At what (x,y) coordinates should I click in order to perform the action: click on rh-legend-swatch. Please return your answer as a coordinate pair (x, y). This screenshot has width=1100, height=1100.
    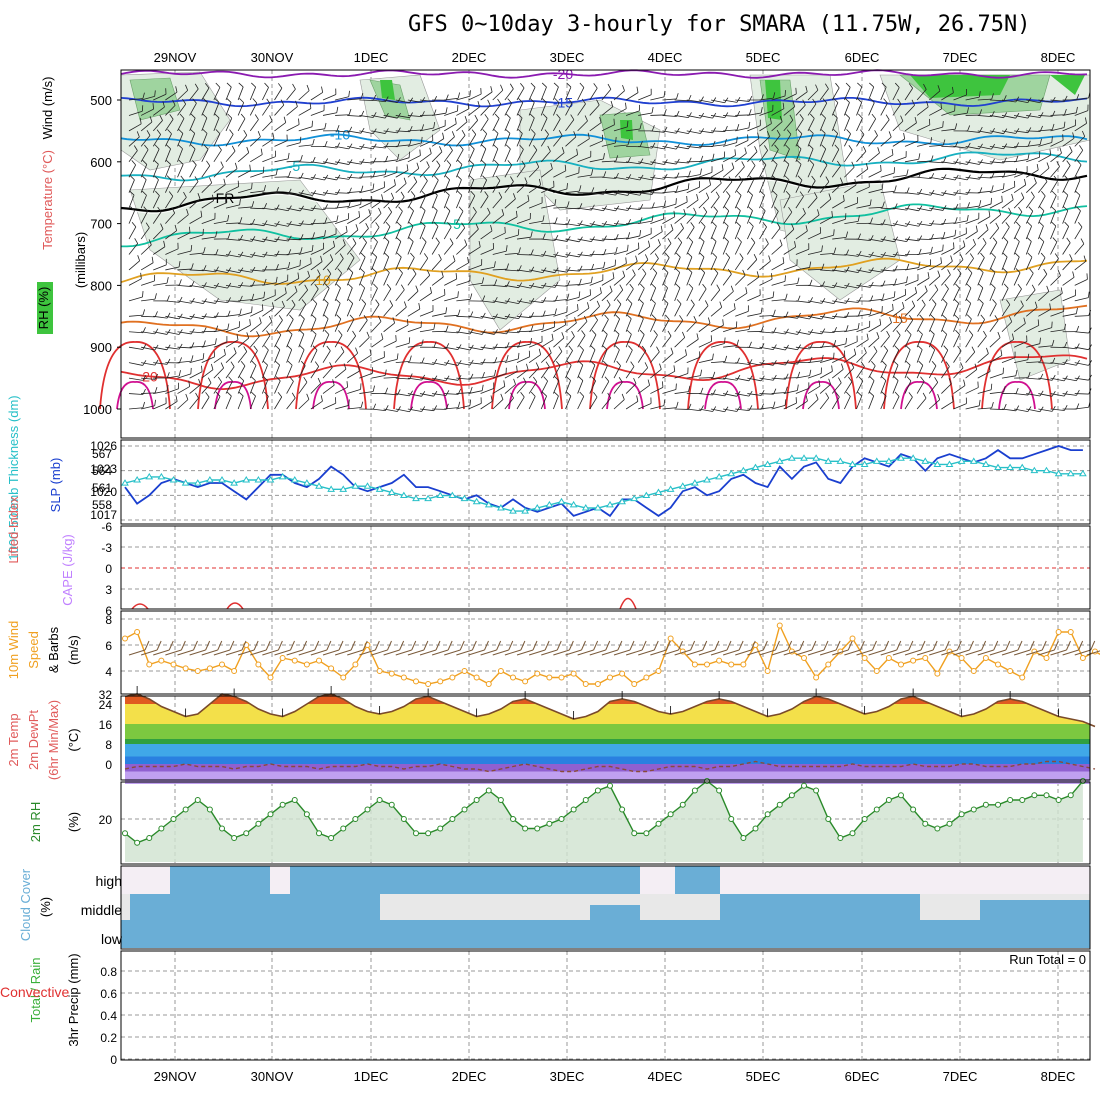
    Looking at the image, I should click on (45, 308).